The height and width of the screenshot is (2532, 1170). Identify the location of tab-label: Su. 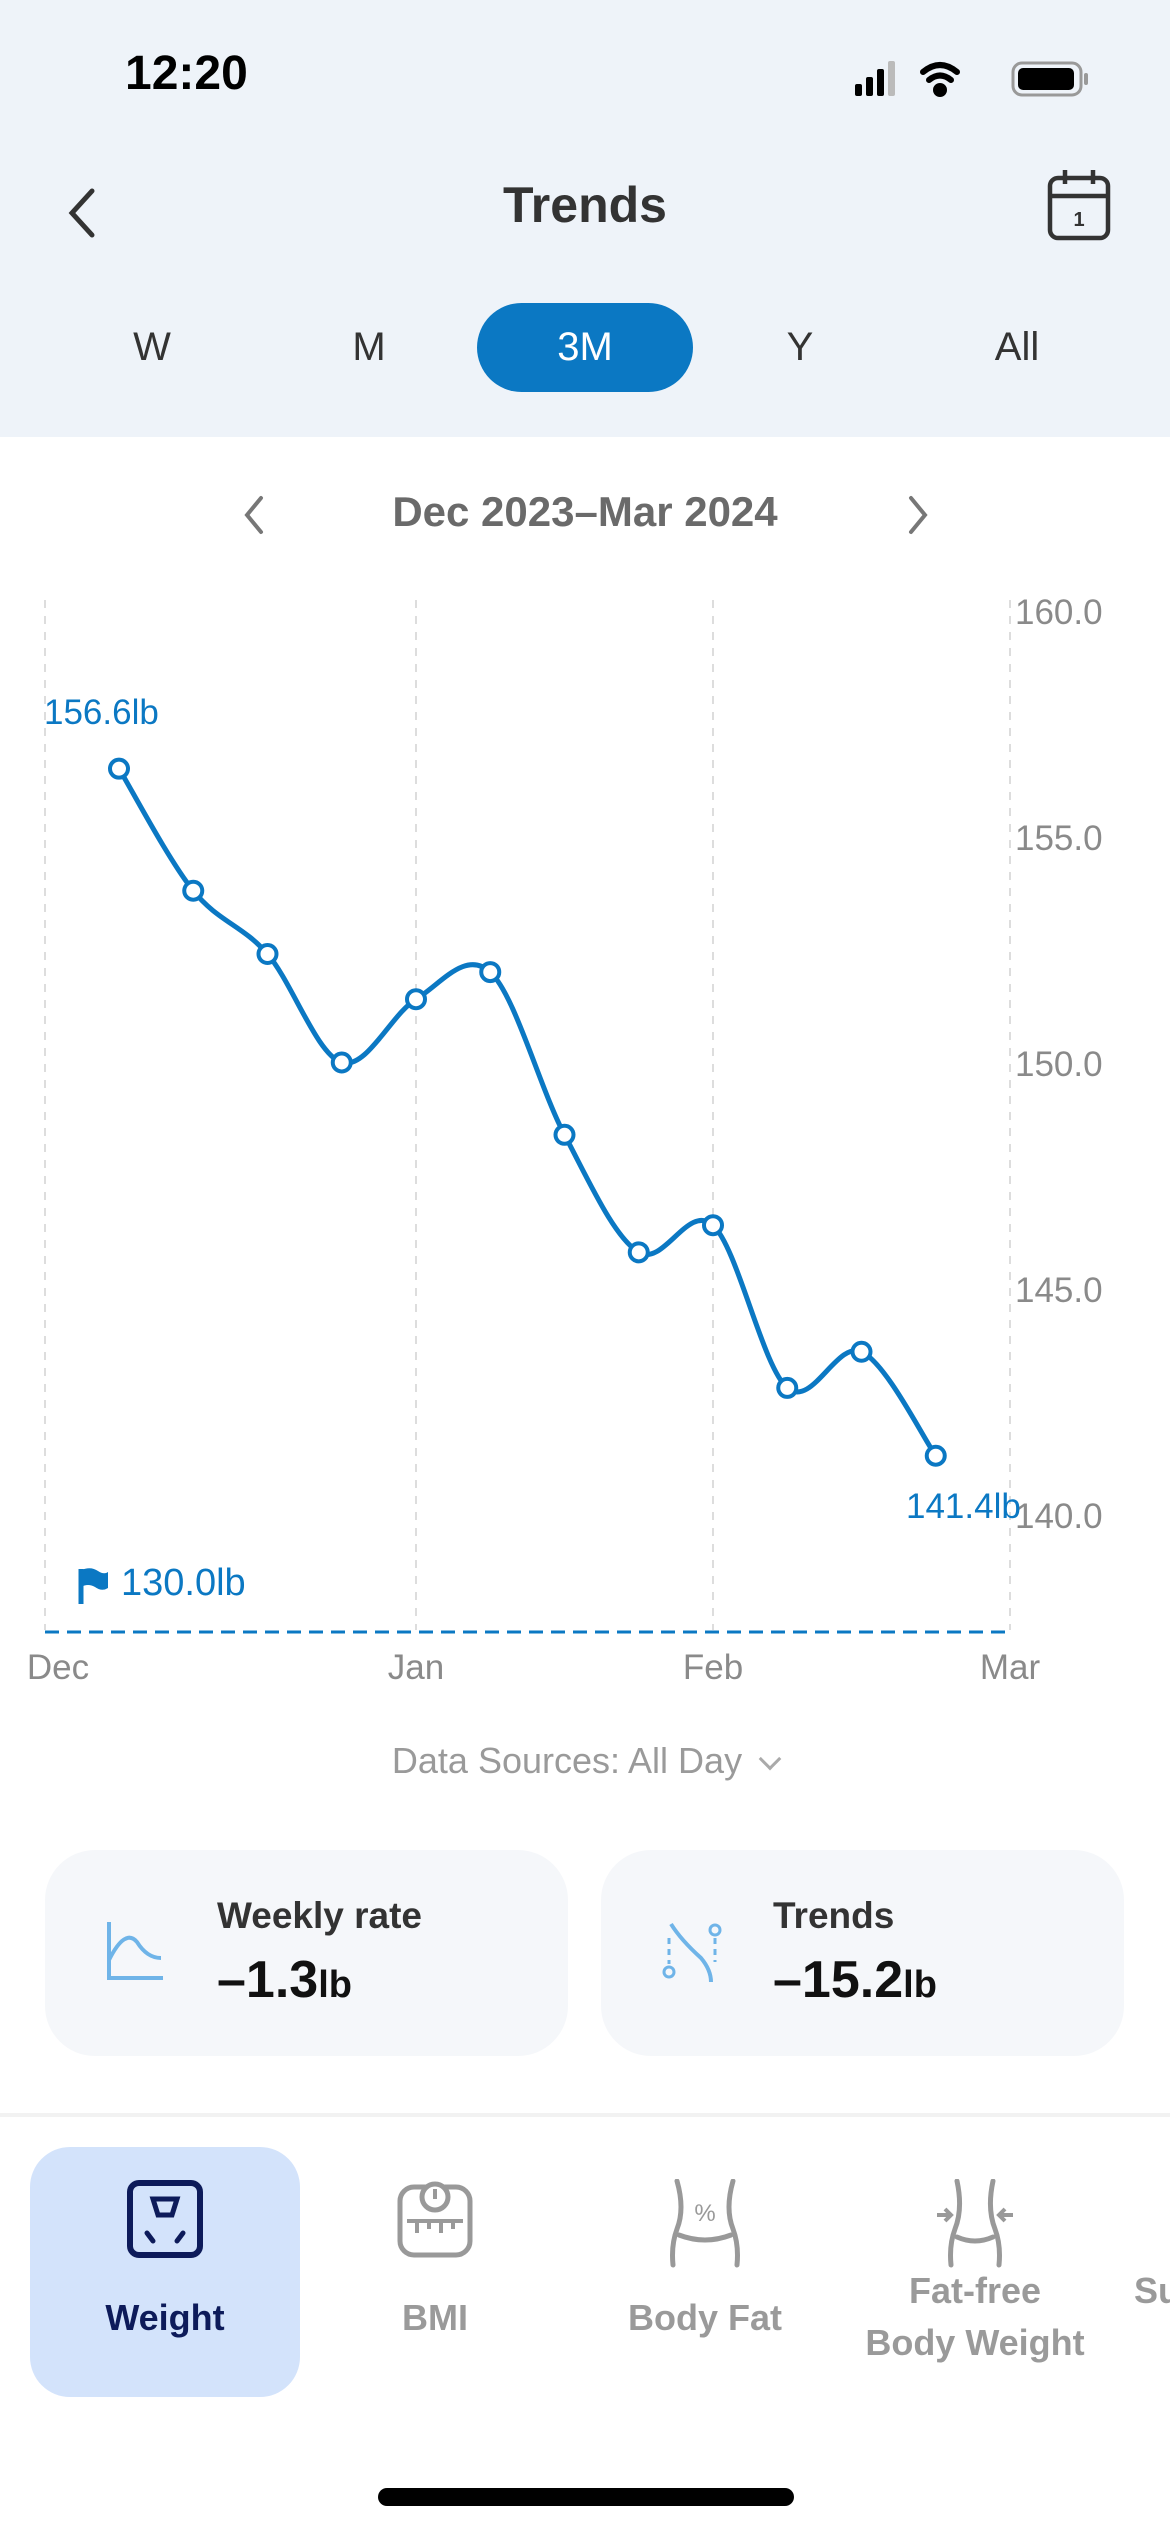
(1152, 2290).